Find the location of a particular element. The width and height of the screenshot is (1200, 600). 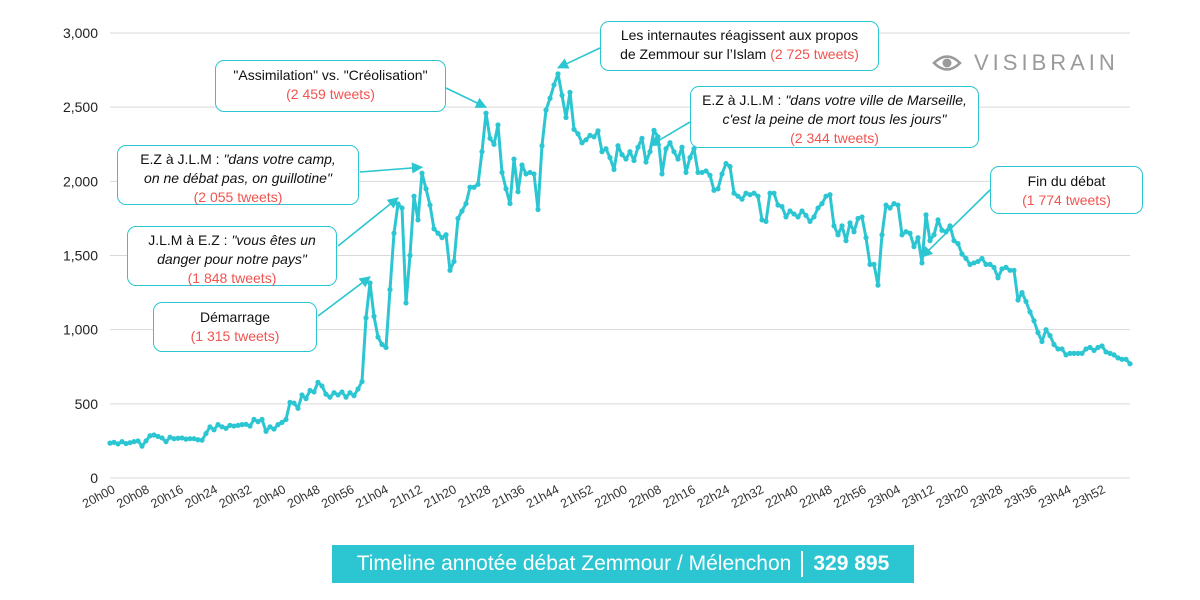

annotation-title: "Assimilation" vs. "Créolisation" is located at coordinates (330, 75).